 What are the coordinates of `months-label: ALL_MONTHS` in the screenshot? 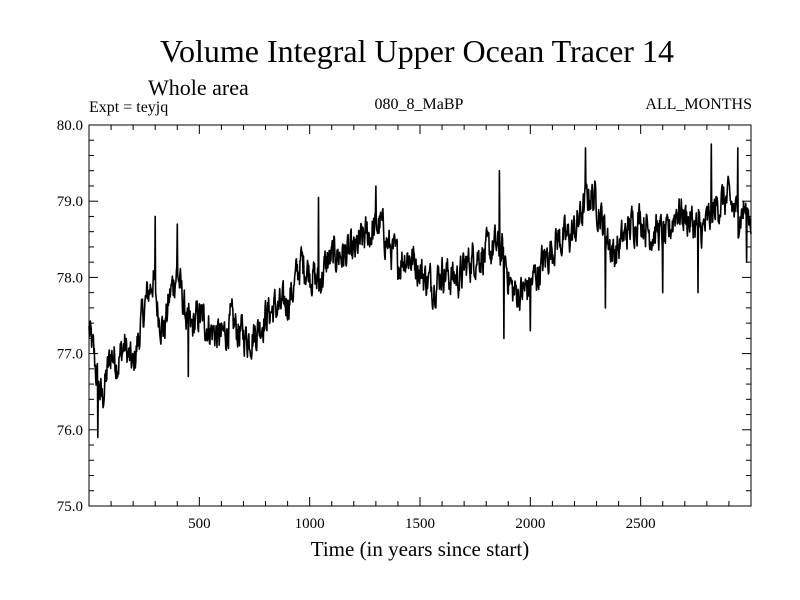 It's located at (698, 104).